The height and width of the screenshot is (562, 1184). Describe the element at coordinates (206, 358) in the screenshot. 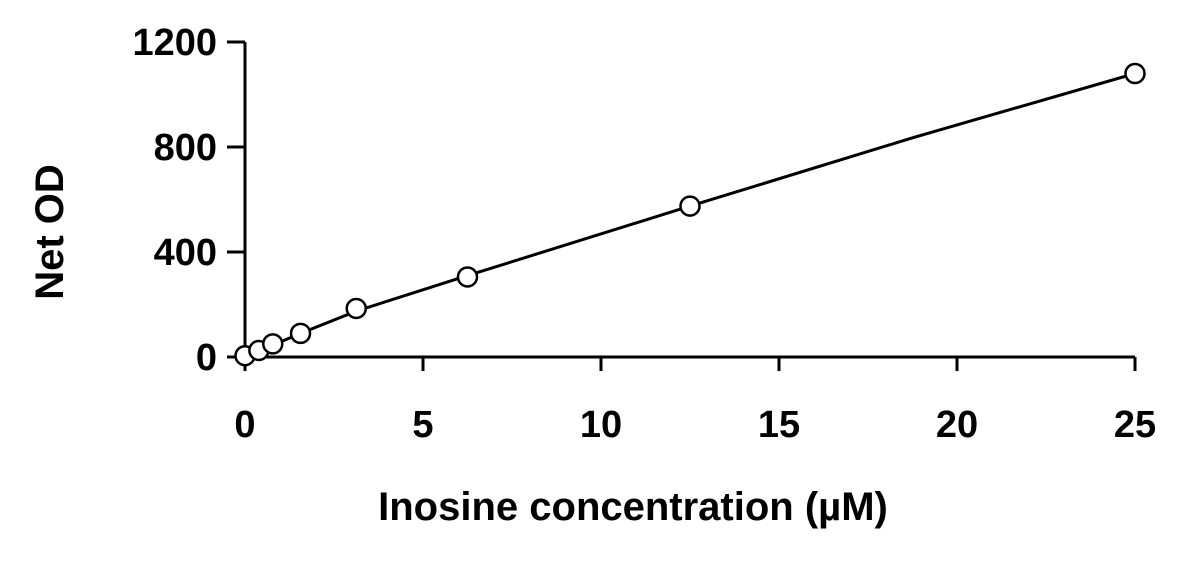

I see `y-tick-label: 0` at that location.